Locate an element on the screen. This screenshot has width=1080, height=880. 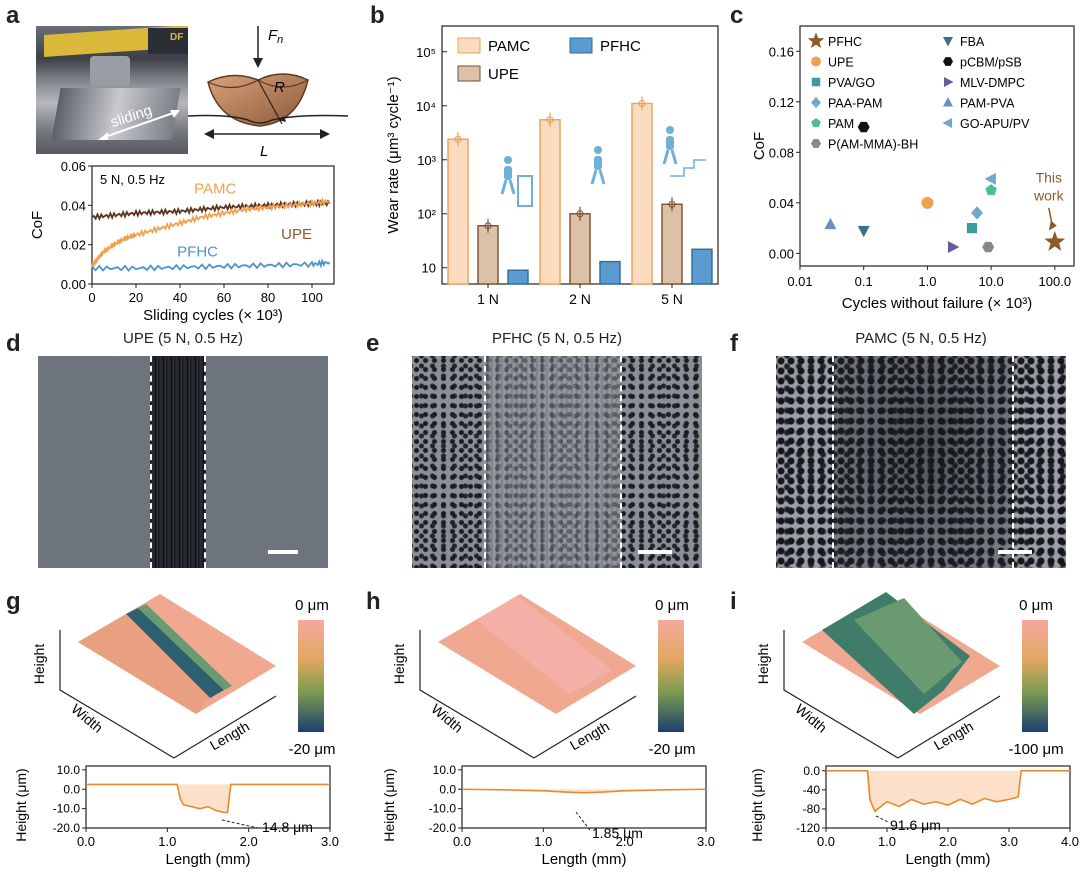
sem-title-f: PAMC (5 N, 0.5 Hz) is located at coordinates (921, 338).